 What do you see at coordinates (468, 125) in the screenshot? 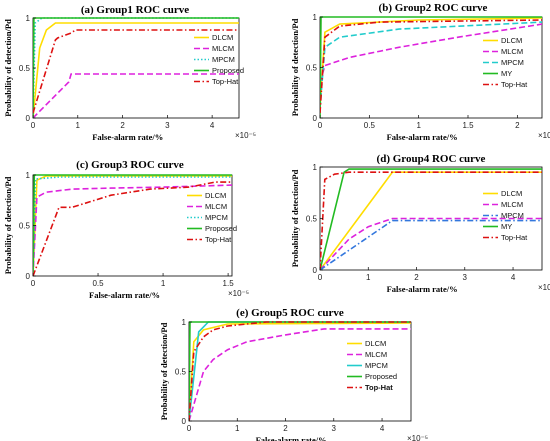
I see `x-tick-label: 1.5` at bounding box center [468, 125].